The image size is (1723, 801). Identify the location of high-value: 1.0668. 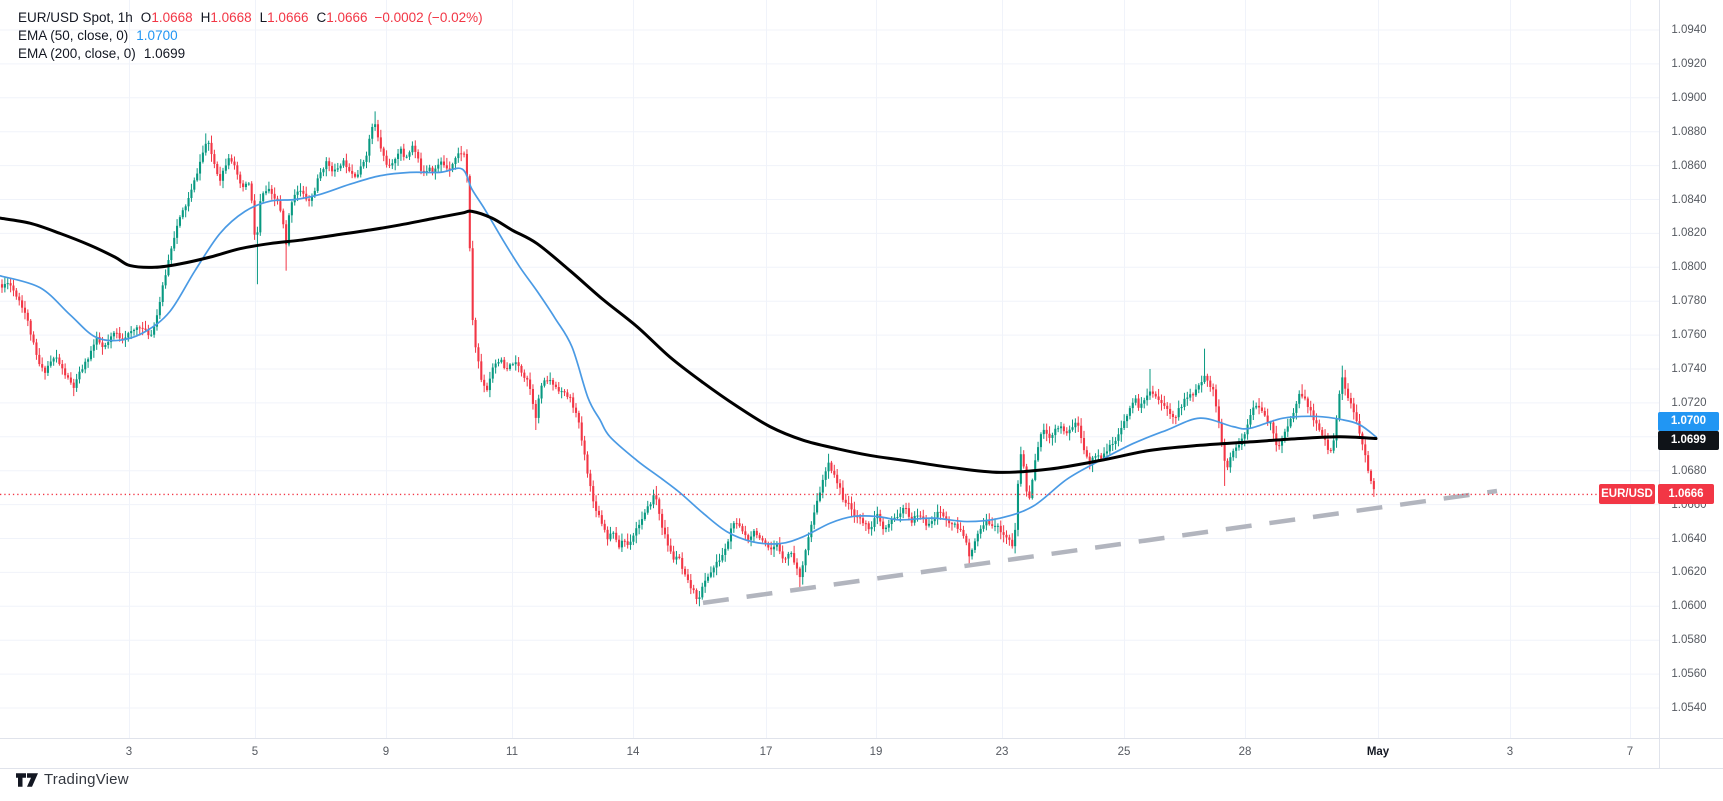
(231, 17).